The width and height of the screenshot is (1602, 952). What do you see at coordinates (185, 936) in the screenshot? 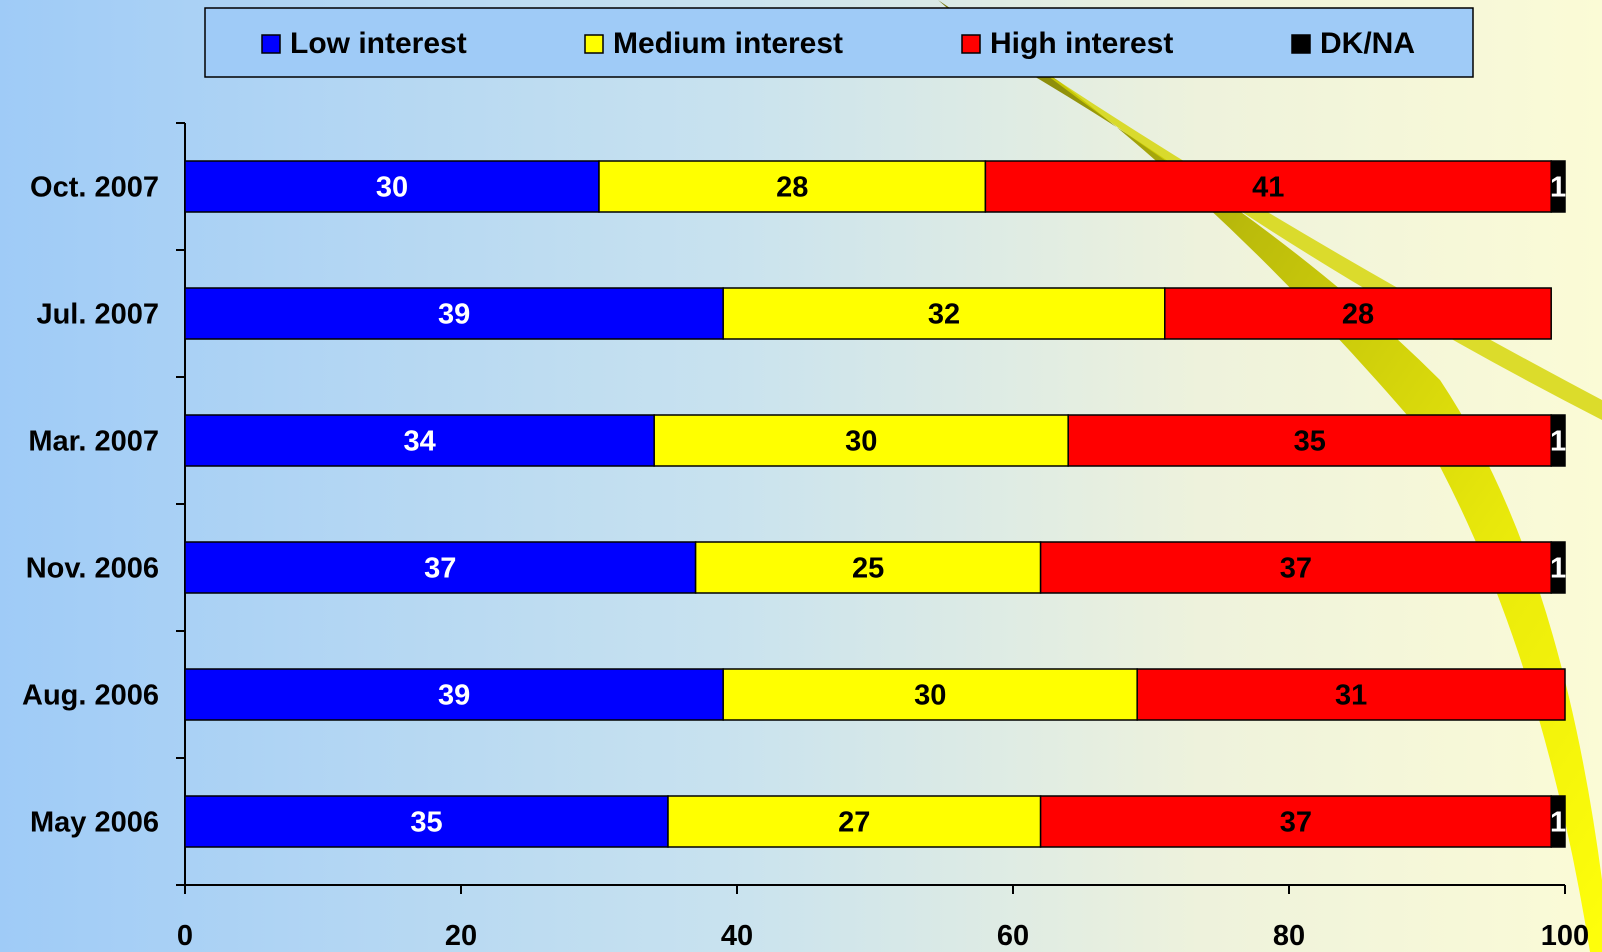
I see `x-tick-label: 0` at bounding box center [185, 936].